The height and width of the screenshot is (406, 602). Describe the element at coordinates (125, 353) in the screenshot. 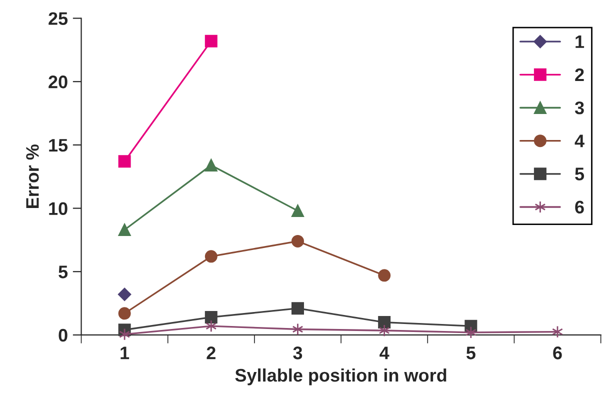

I see `x-tick-label: 1` at that location.